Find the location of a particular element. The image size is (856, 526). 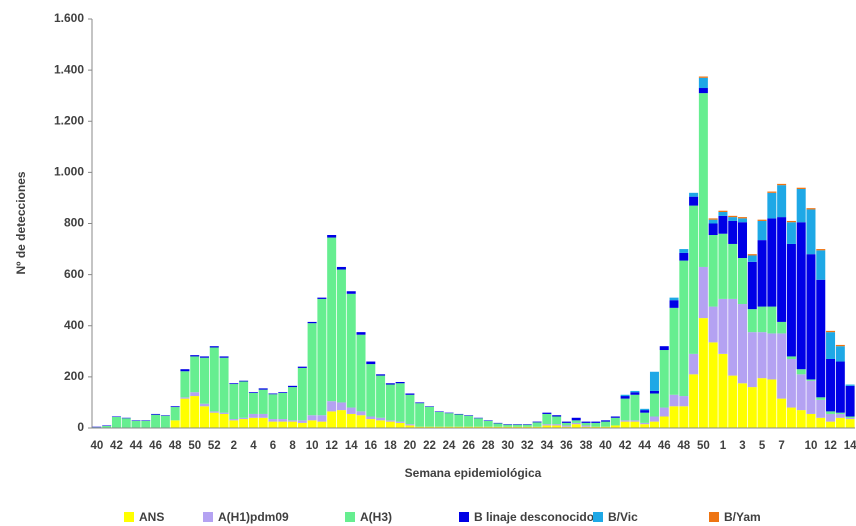

x-tick-label: 42 is located at coordinates (116, 446).